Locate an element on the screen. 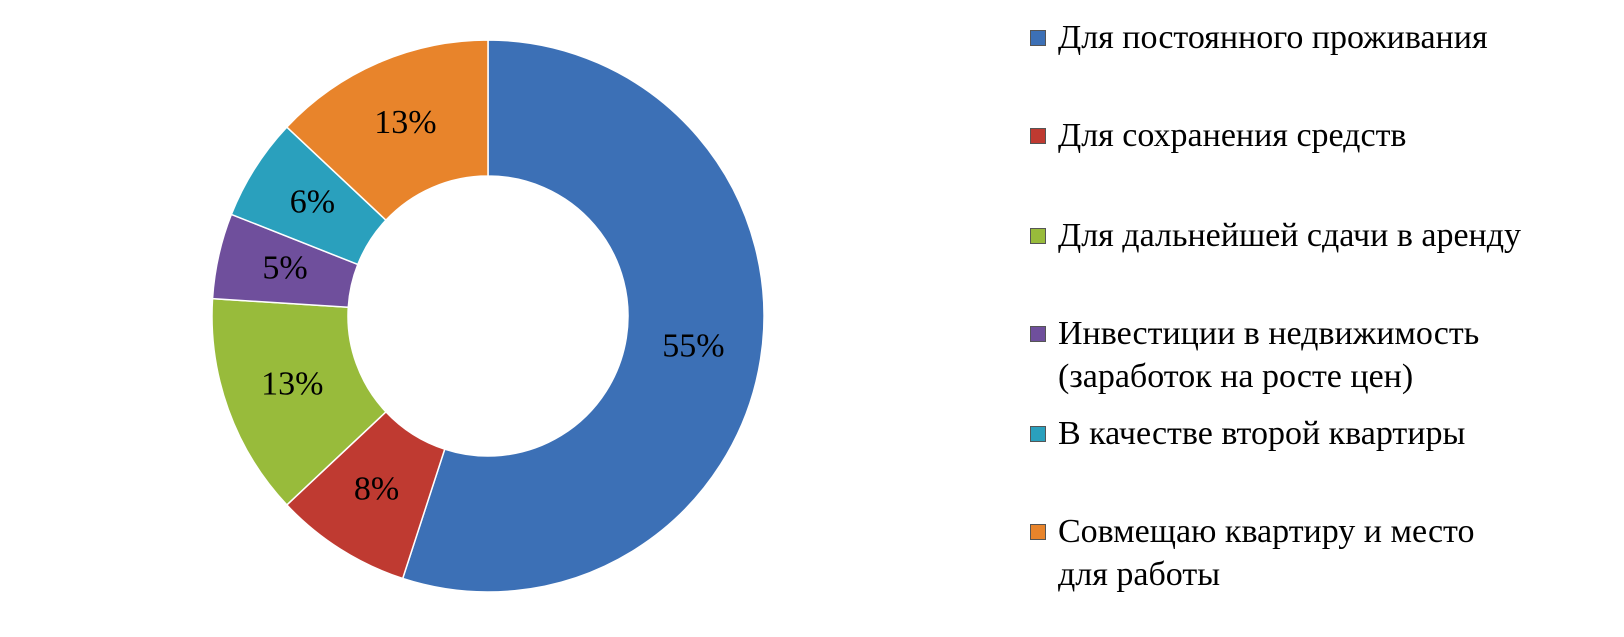 This screenshot has width=1624, height=637. legend-label: В качестве второй квартиры is located at coordinates (1262, 433).